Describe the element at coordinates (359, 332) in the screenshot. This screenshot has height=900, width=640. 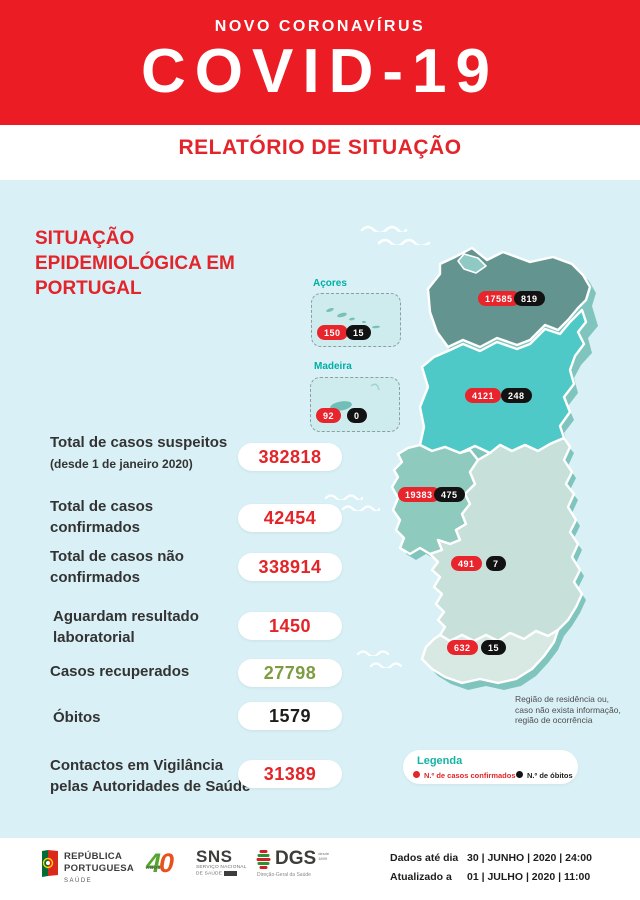
I see `acores-deaths-badge: 15` at that location.